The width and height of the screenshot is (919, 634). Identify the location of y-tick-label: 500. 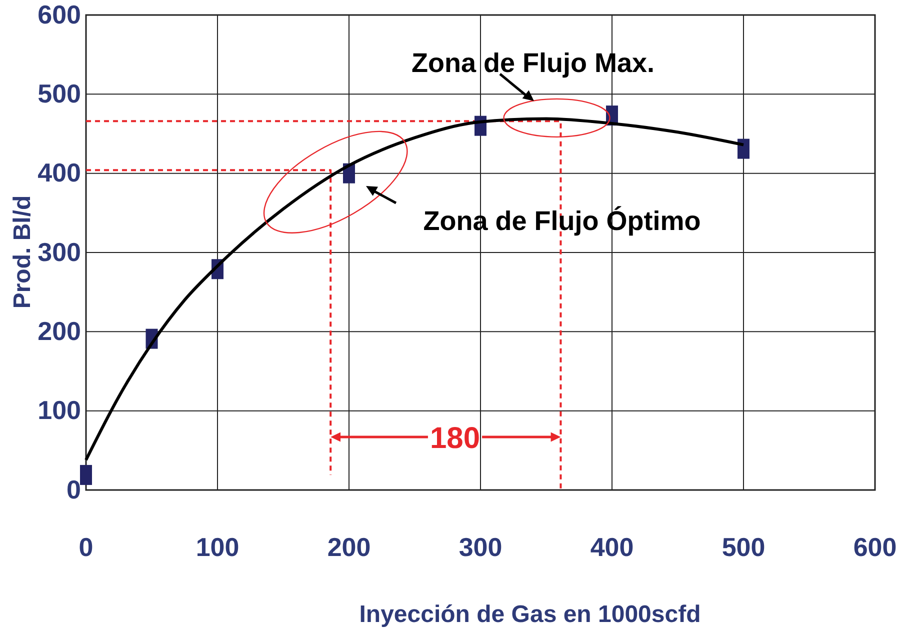
(59, 93).